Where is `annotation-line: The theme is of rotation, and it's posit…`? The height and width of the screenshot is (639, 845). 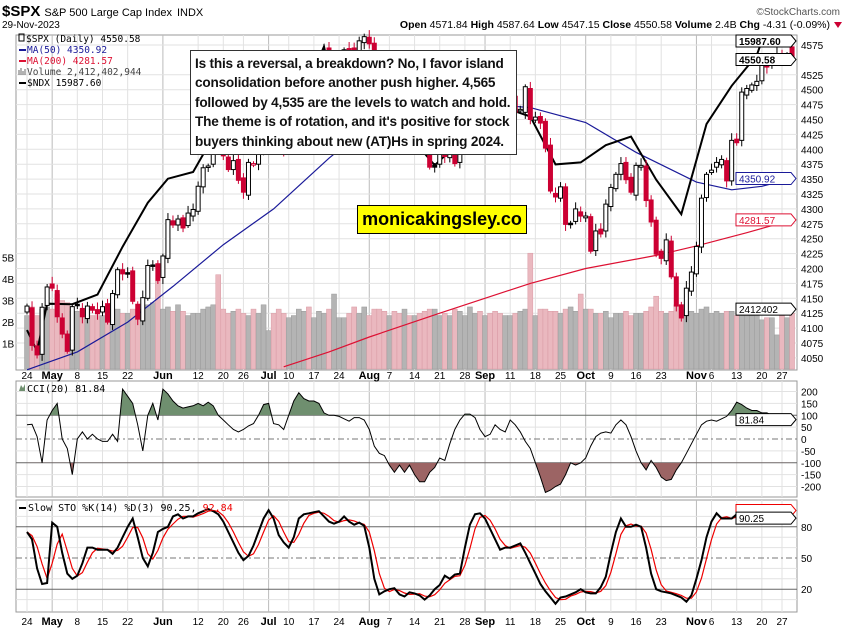
annotation-line: The theme is of rotation, and it's posit… is located at coordinates (352, 122).